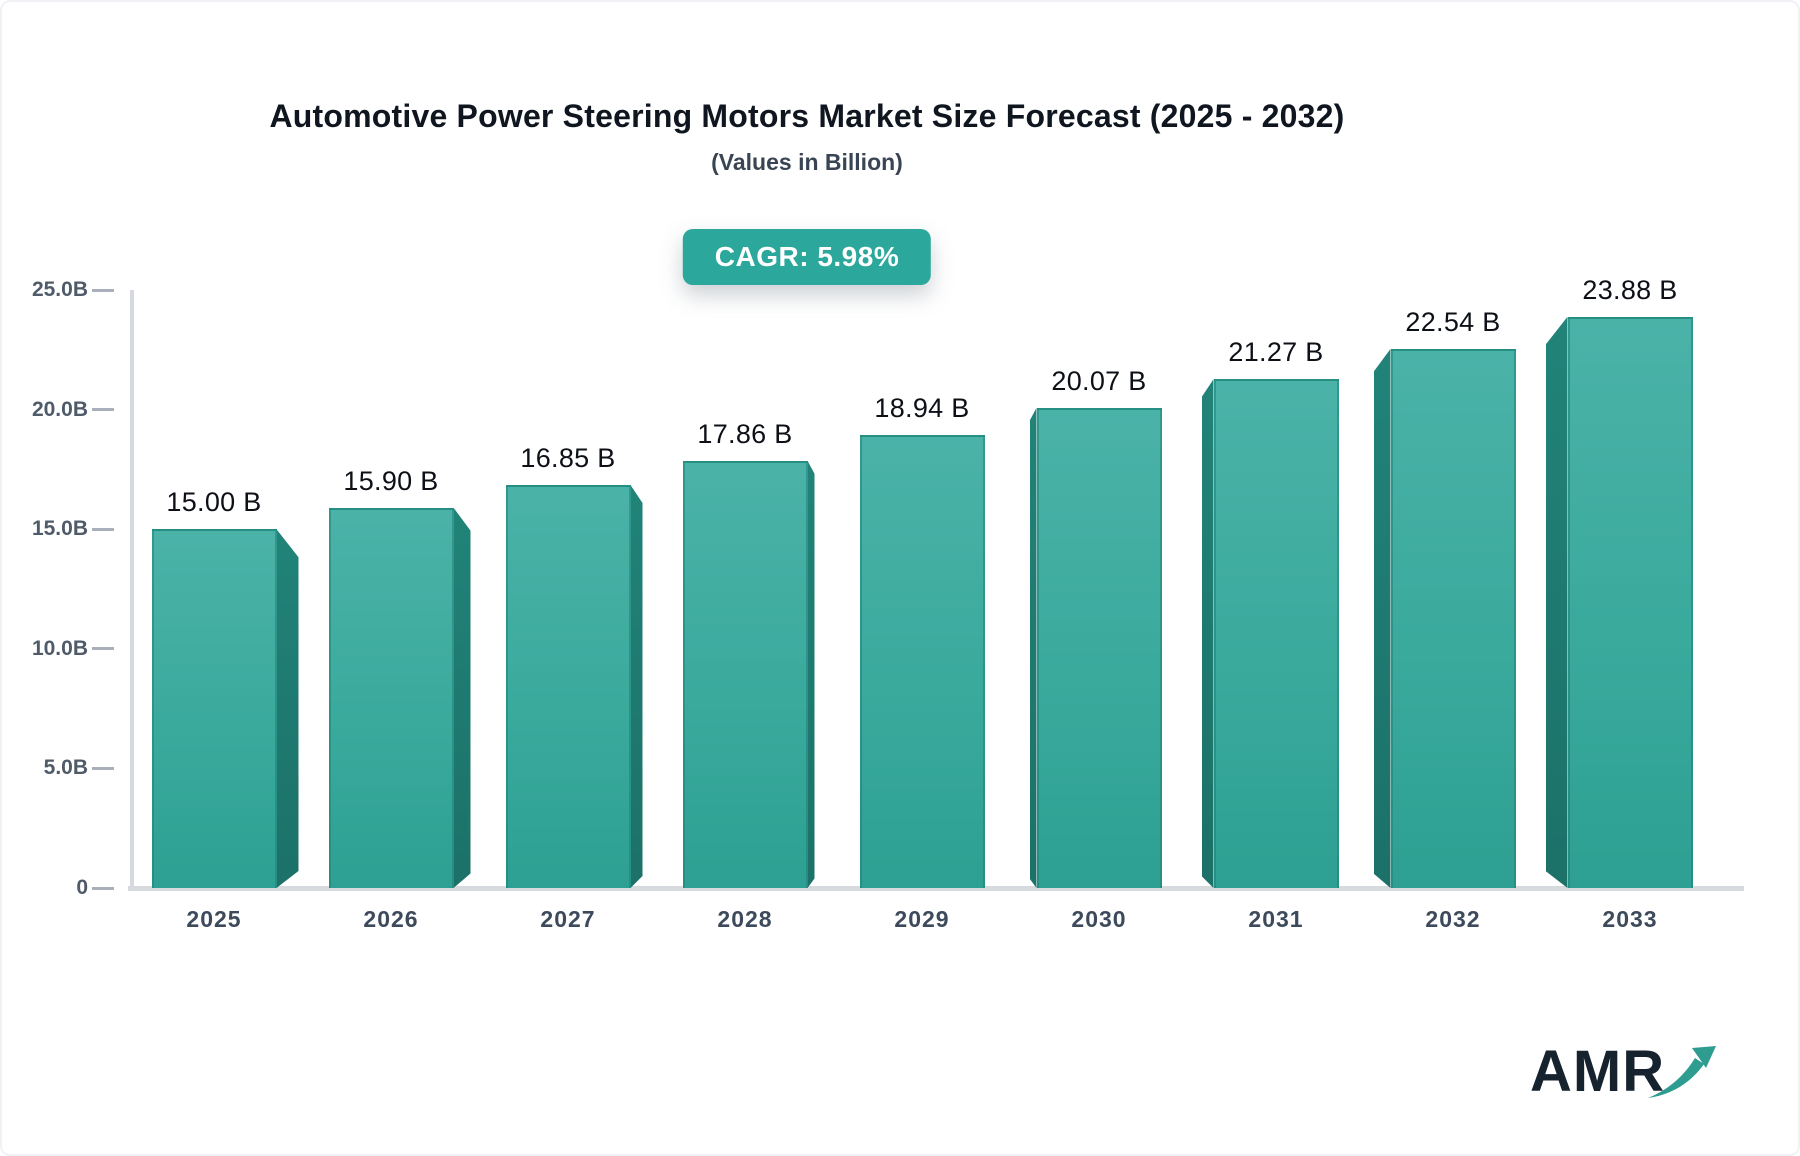 The width and height of the screenshot is (1800, 1156). I want to click on x-axis-year-label: 2032, so click(1453, 919).